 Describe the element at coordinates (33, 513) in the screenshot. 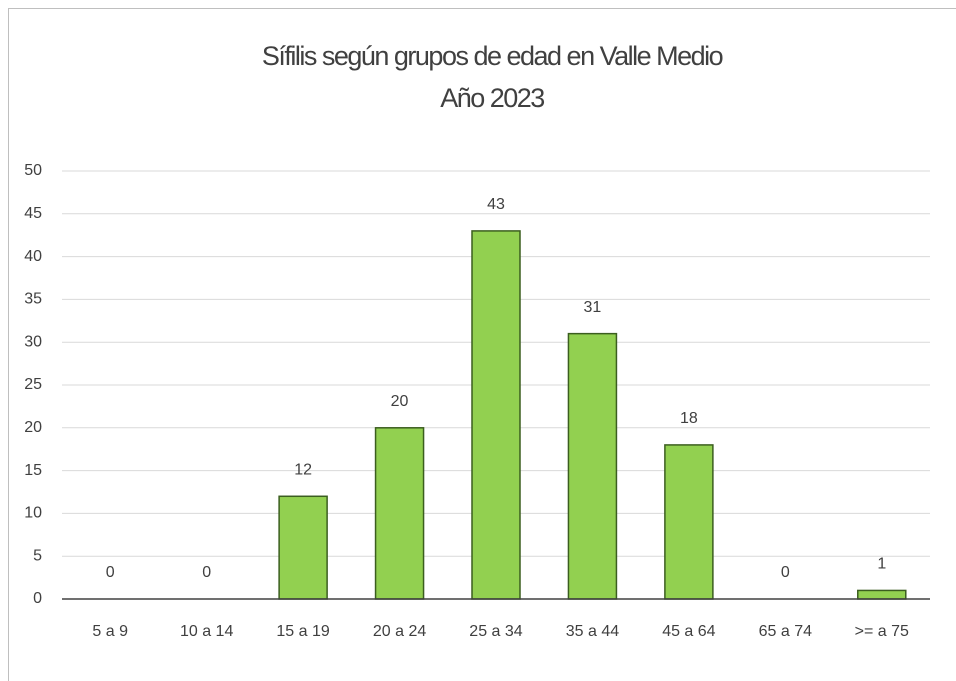

I see `y-tick-label: 10` at that location.